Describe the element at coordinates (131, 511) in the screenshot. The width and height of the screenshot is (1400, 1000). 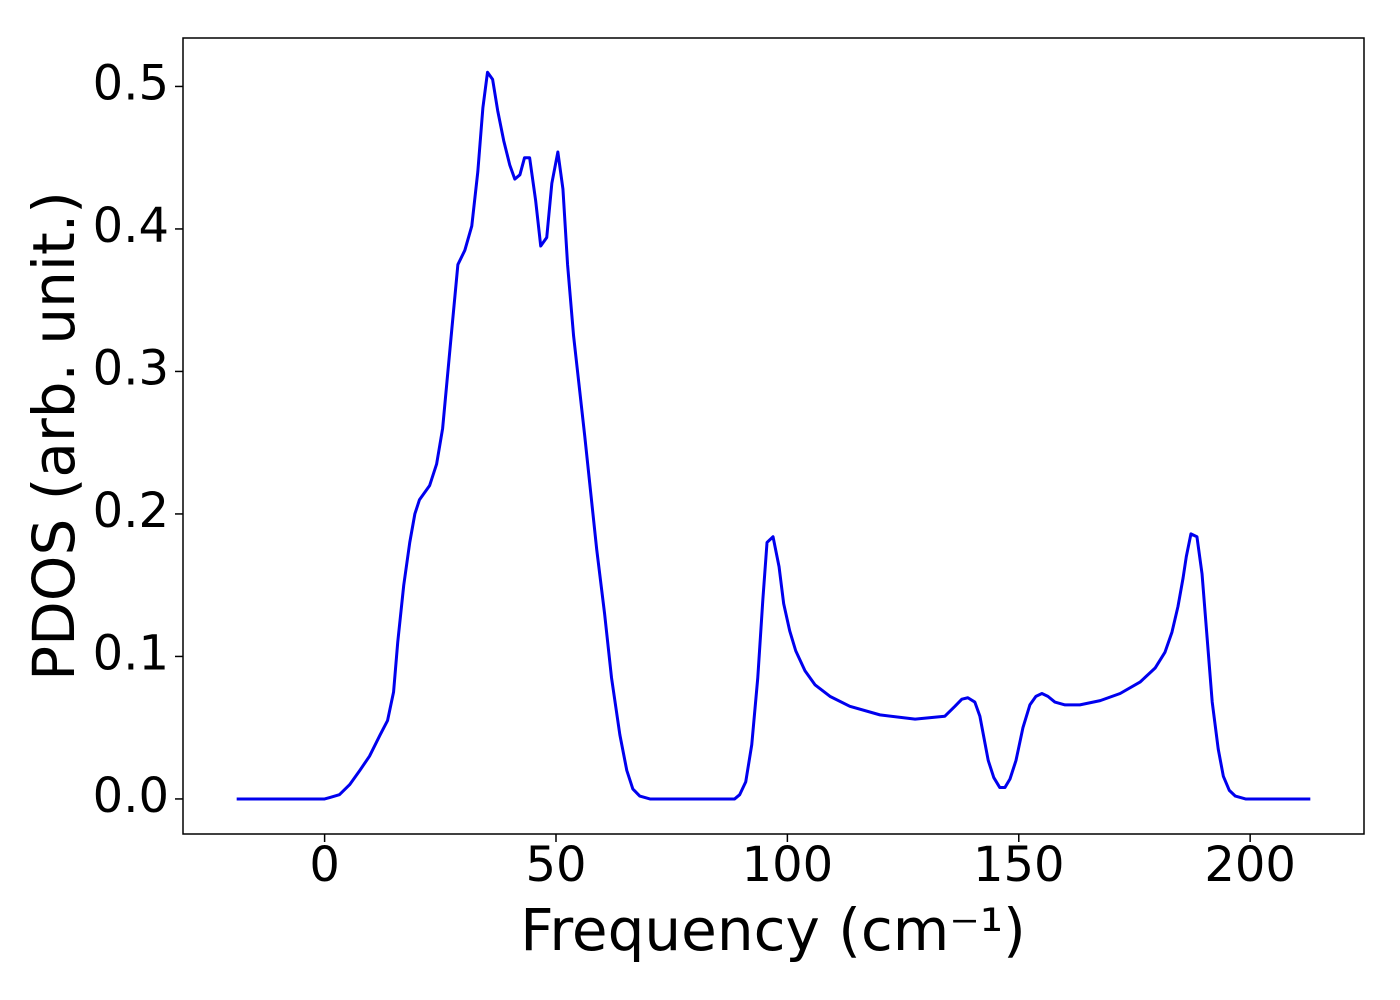
I see `y-tick-label: 0.2` at that location.